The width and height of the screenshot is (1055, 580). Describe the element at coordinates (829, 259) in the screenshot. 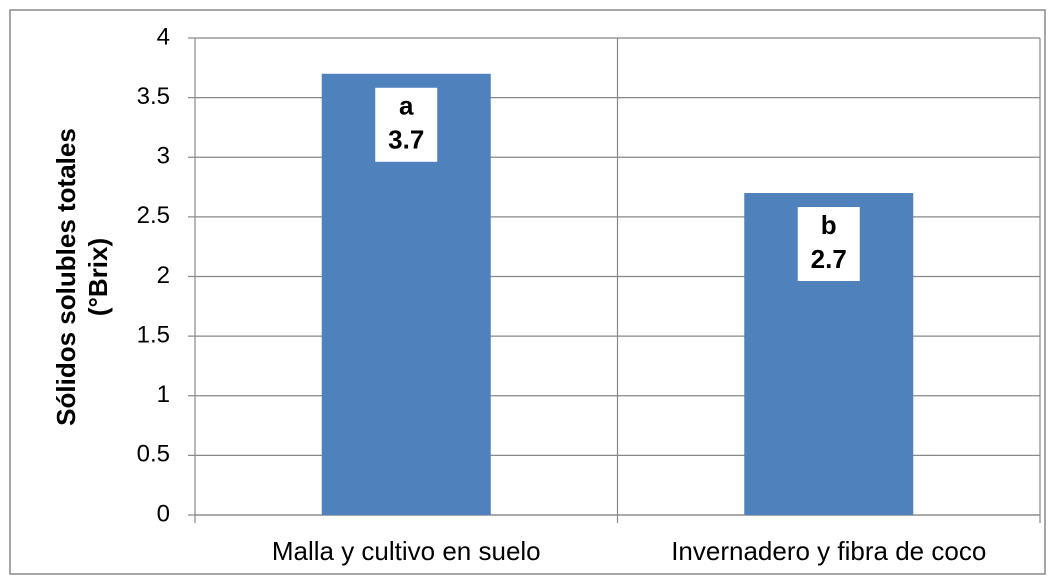

I see `data-label: 2.7` at that location.